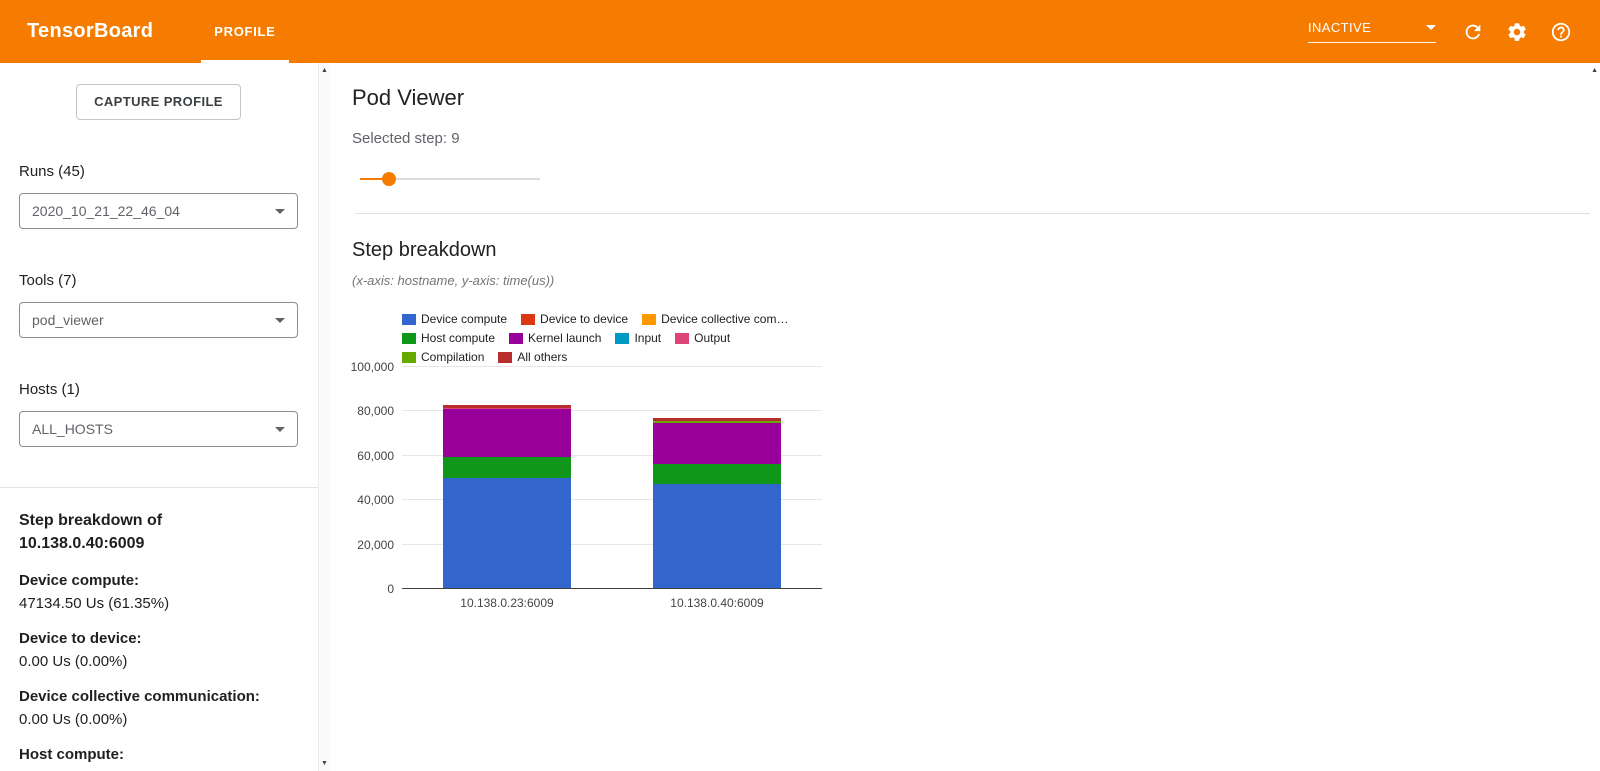  I want to click on breakdown-title-line2: 10.138.0.40:6009, so click(82, 543).